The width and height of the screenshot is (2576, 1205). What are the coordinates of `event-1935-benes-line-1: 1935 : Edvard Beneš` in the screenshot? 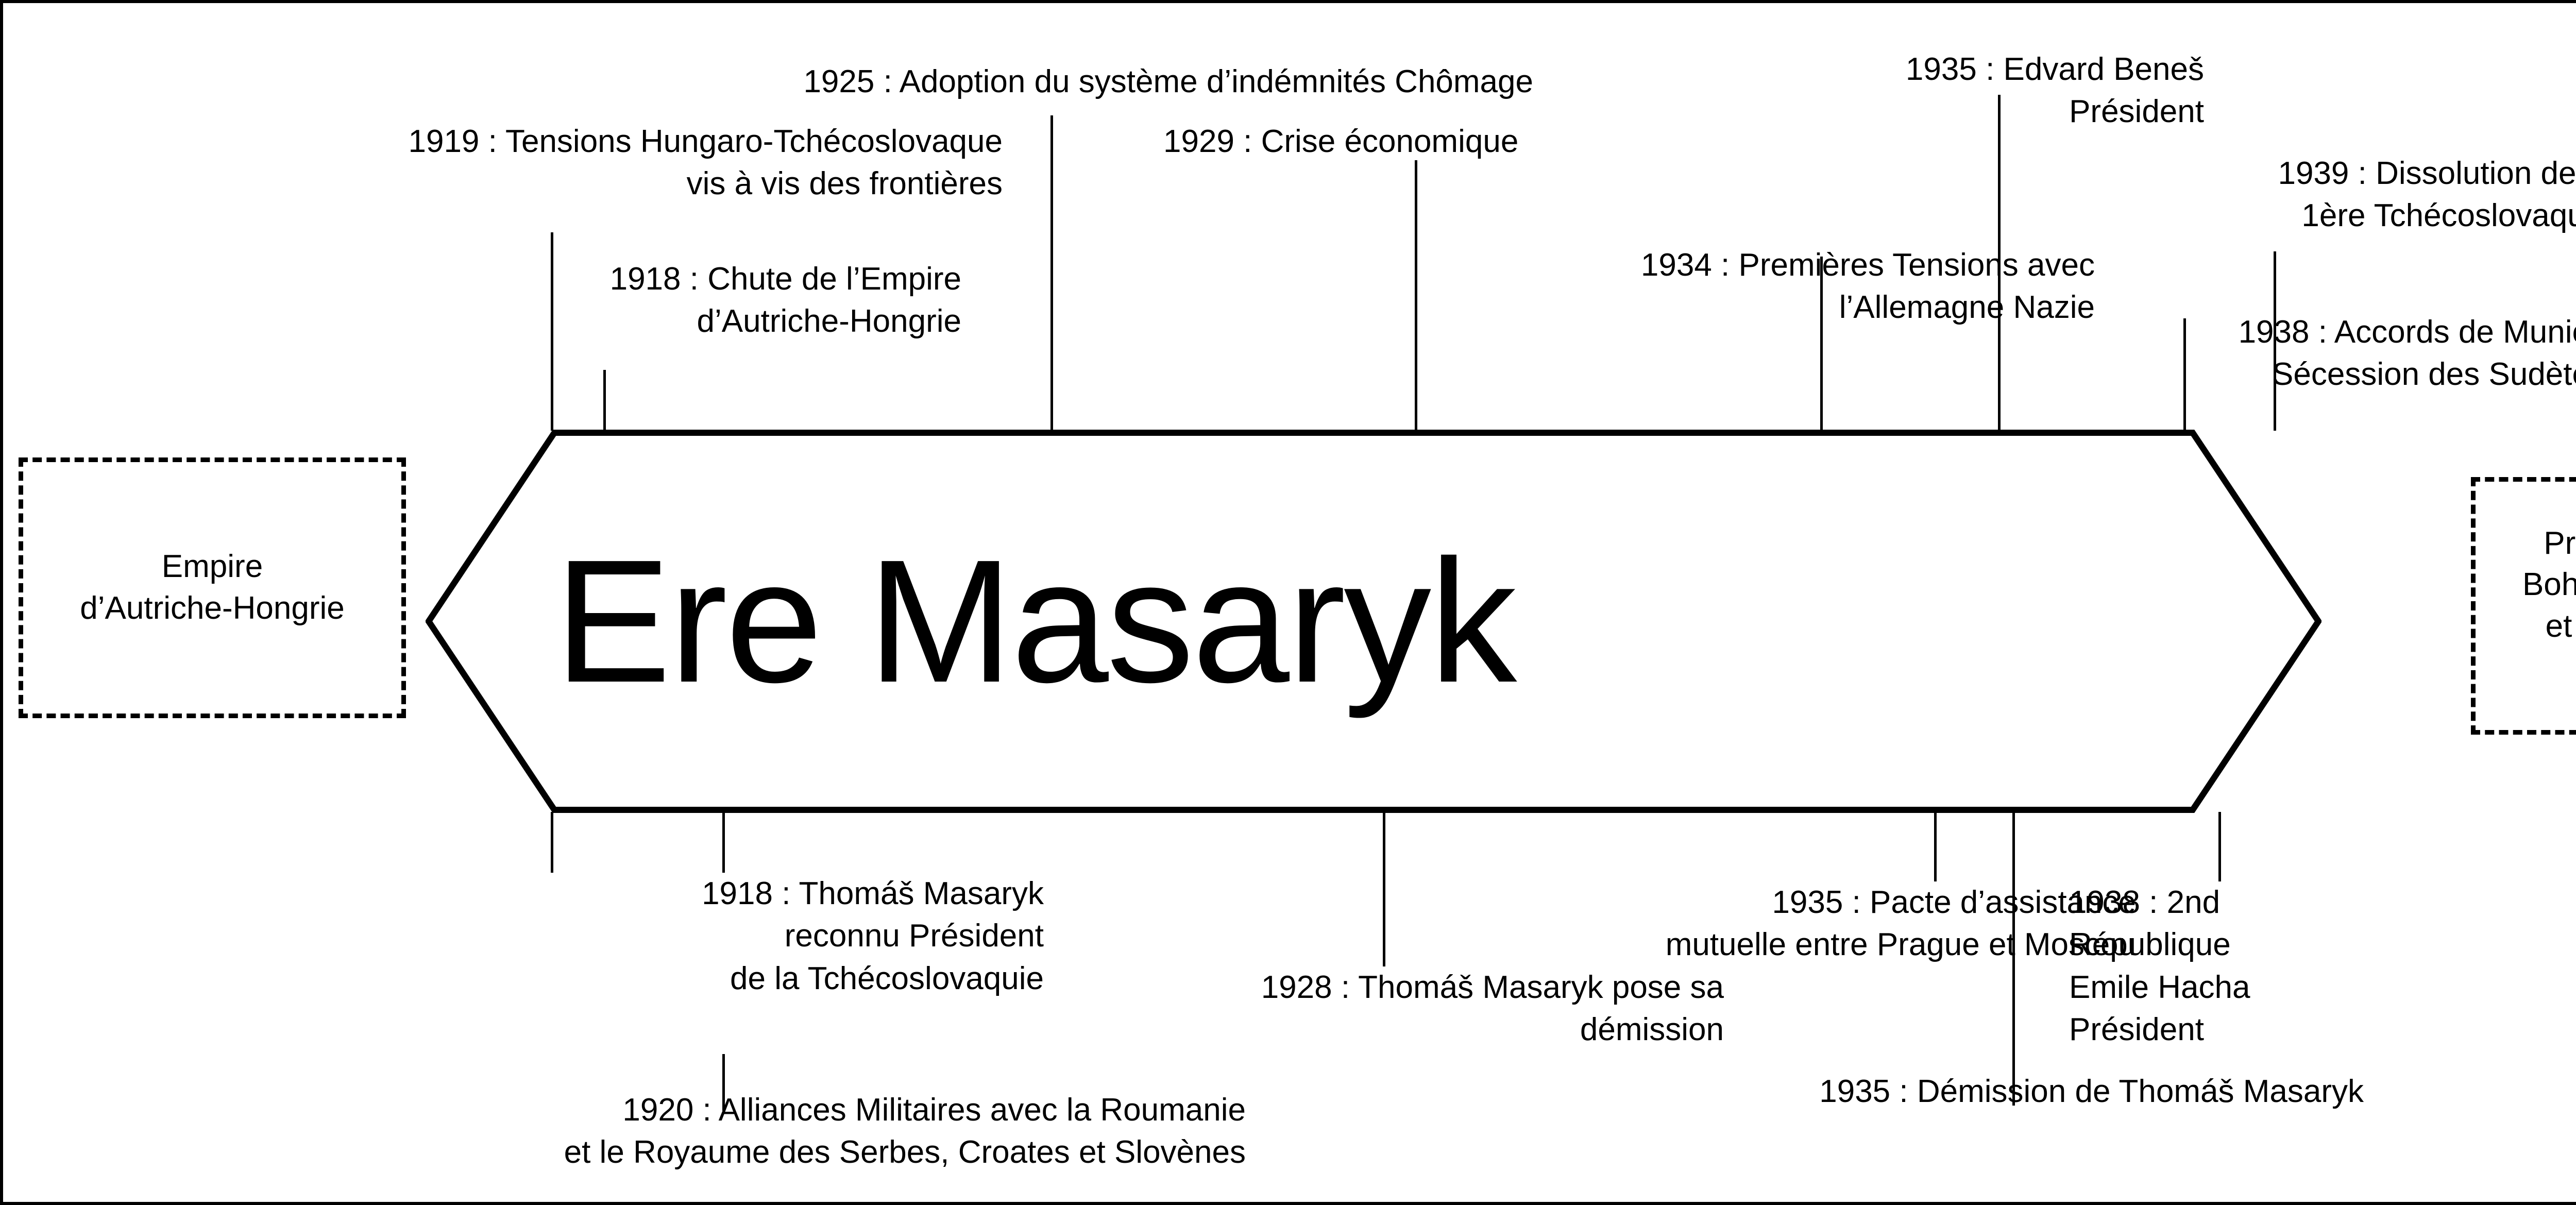 It's located at (2054, 69).